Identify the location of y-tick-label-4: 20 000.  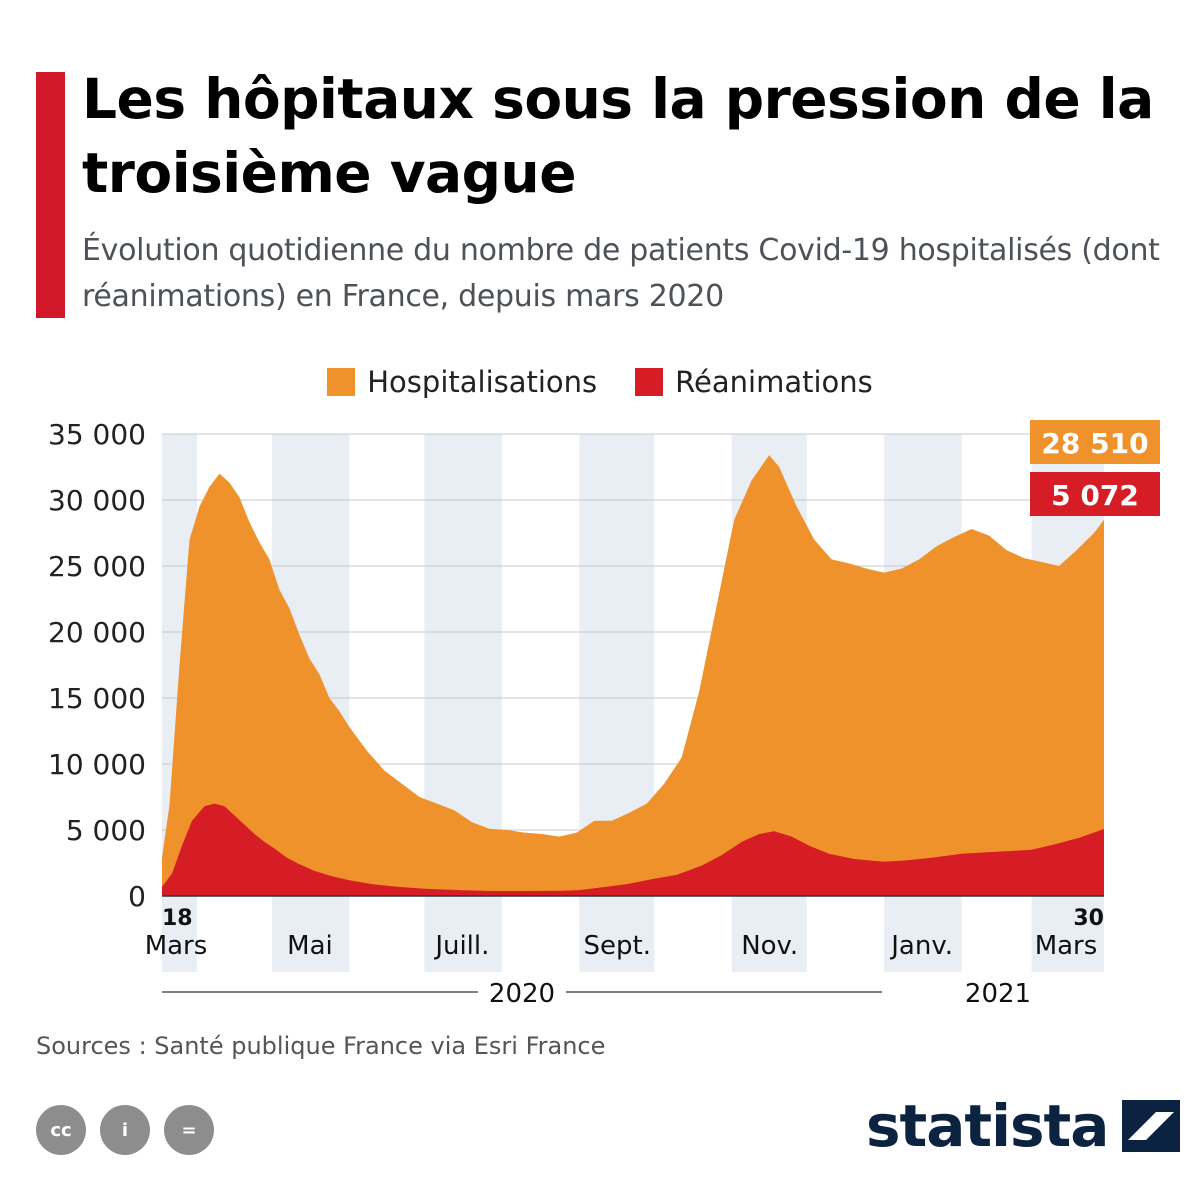
(97, 632).